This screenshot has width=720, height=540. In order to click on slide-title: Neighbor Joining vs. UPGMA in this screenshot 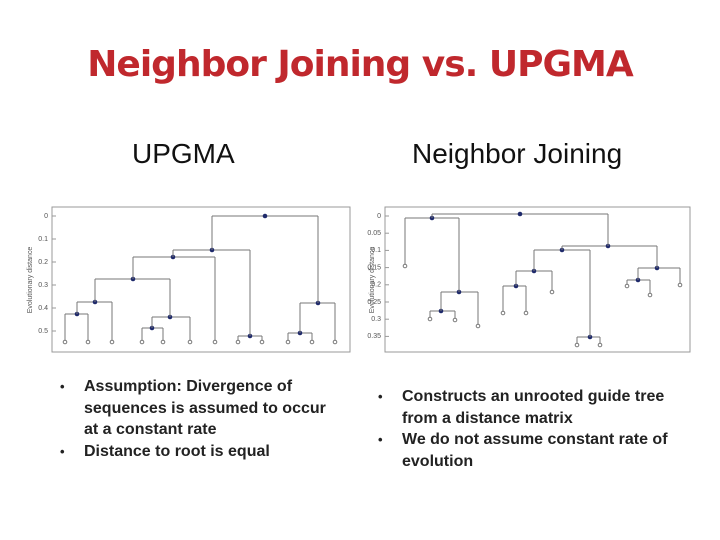, I will do `click(360, 64)`.